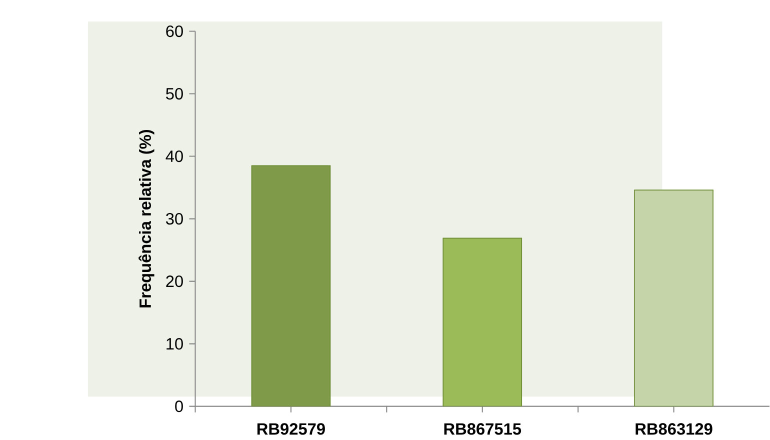 The height and width of the screenshot is (440, 770). I want to click on y-tick-label: 40, so click(174, 156).